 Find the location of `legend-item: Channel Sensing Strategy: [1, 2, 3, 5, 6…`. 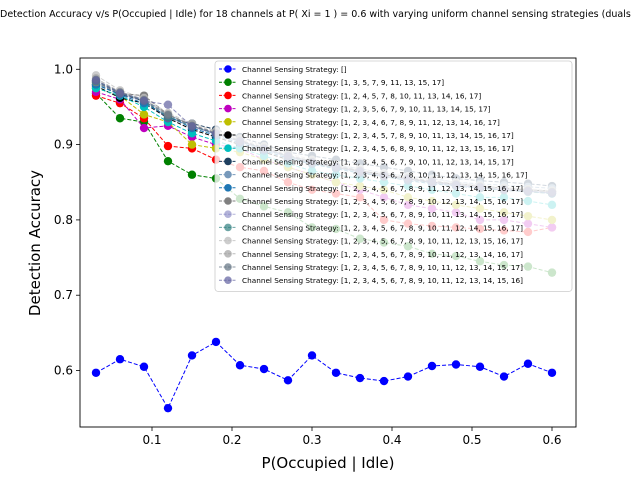

legend-item: Channel Sensing Strategy: [1, 2, 3, 5, 6… is located at coordinates (355, 109).